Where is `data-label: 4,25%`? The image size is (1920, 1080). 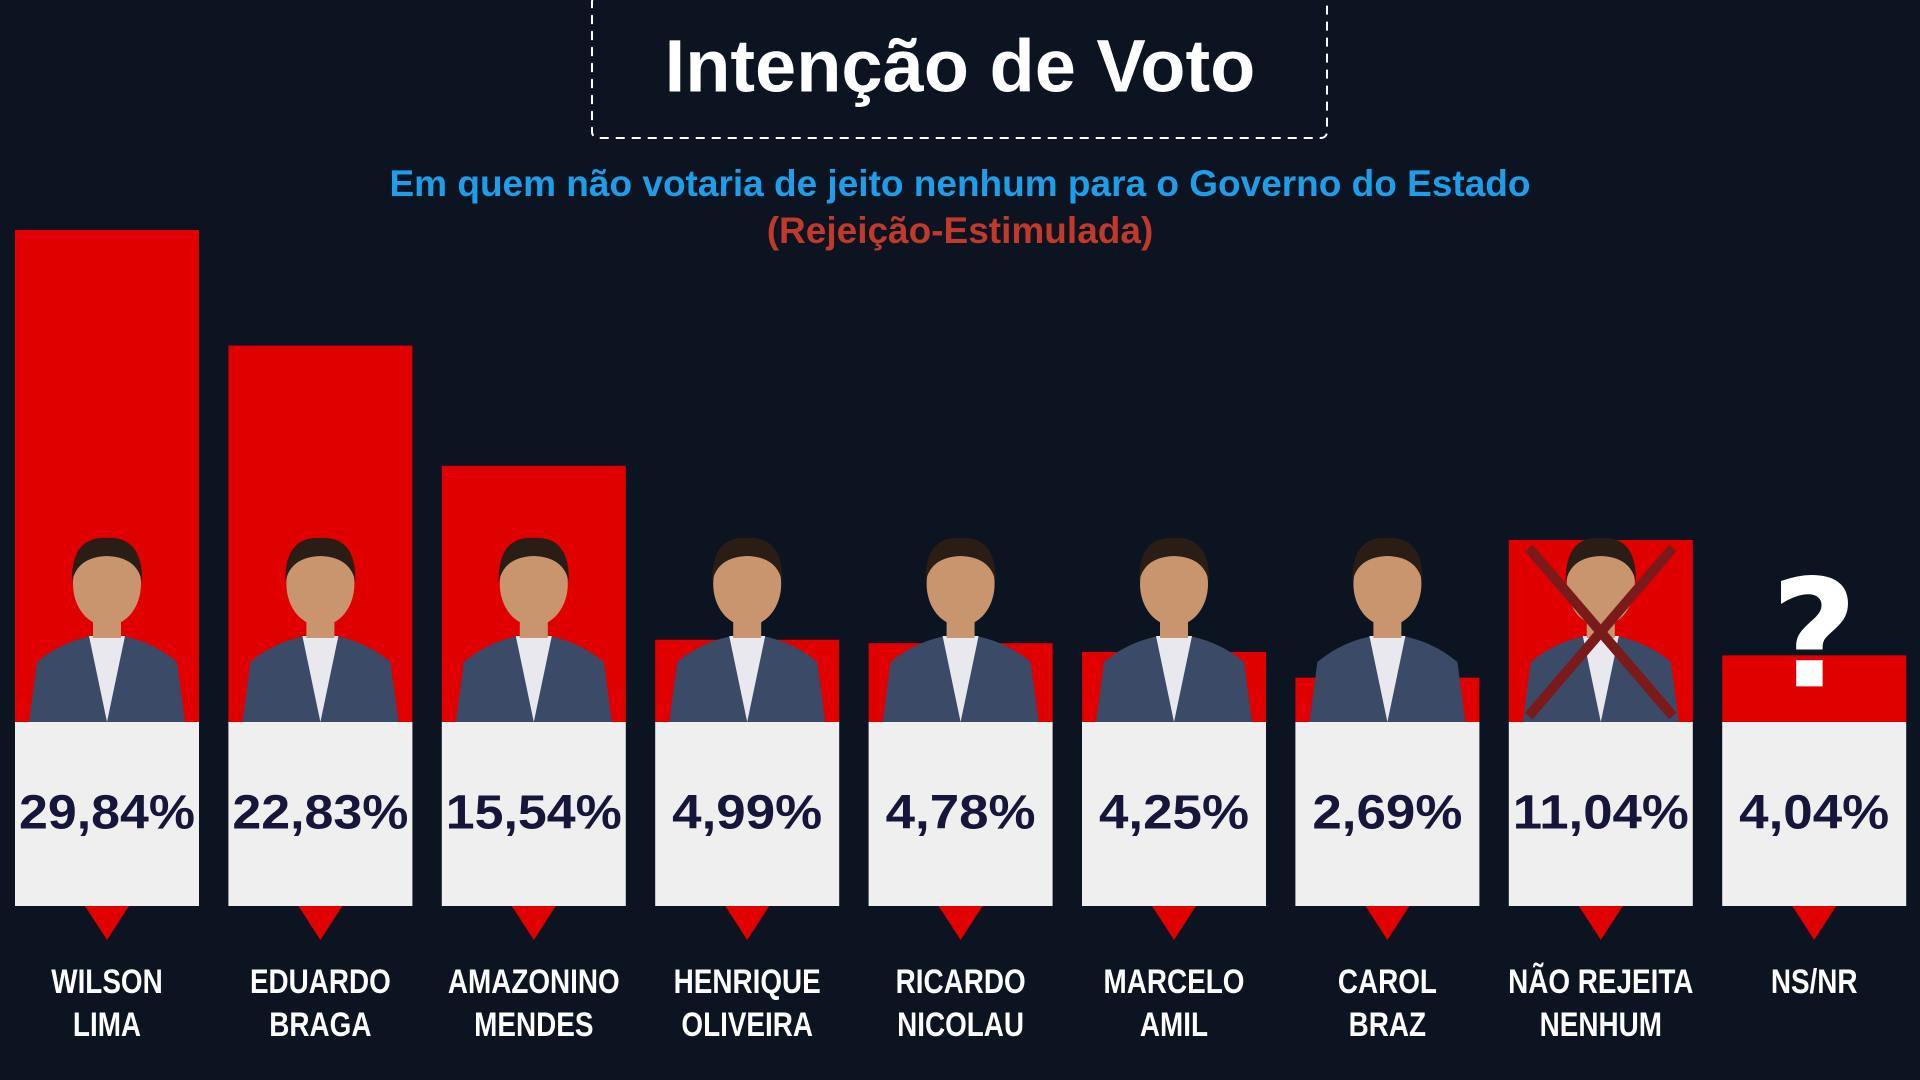 data-label: 4,25% is located at coordinates (1174, 813).